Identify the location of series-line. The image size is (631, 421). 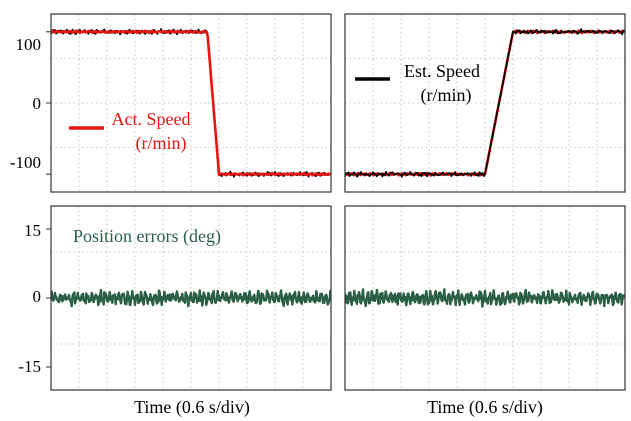
(485, 298).